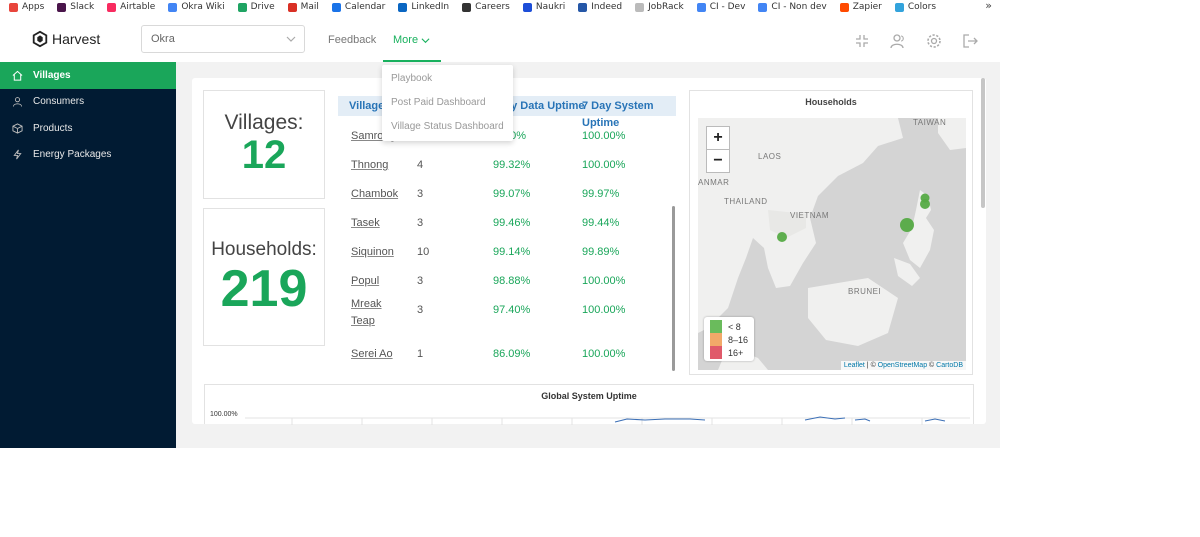 The image size is (1200, 537). What do you see at coordinates (862, 41) in the screenshot?
I see `collapse-icon` at bounding box center [862, 41].